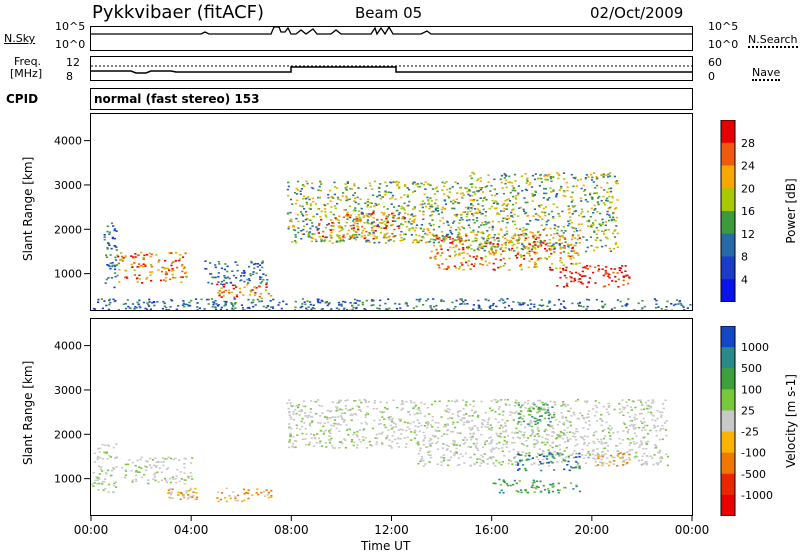 This screenshot has width=800, height=554. Describe the element at coordinates (380, 450) in the screenshot. I see `velocity-heatmap` at that location.